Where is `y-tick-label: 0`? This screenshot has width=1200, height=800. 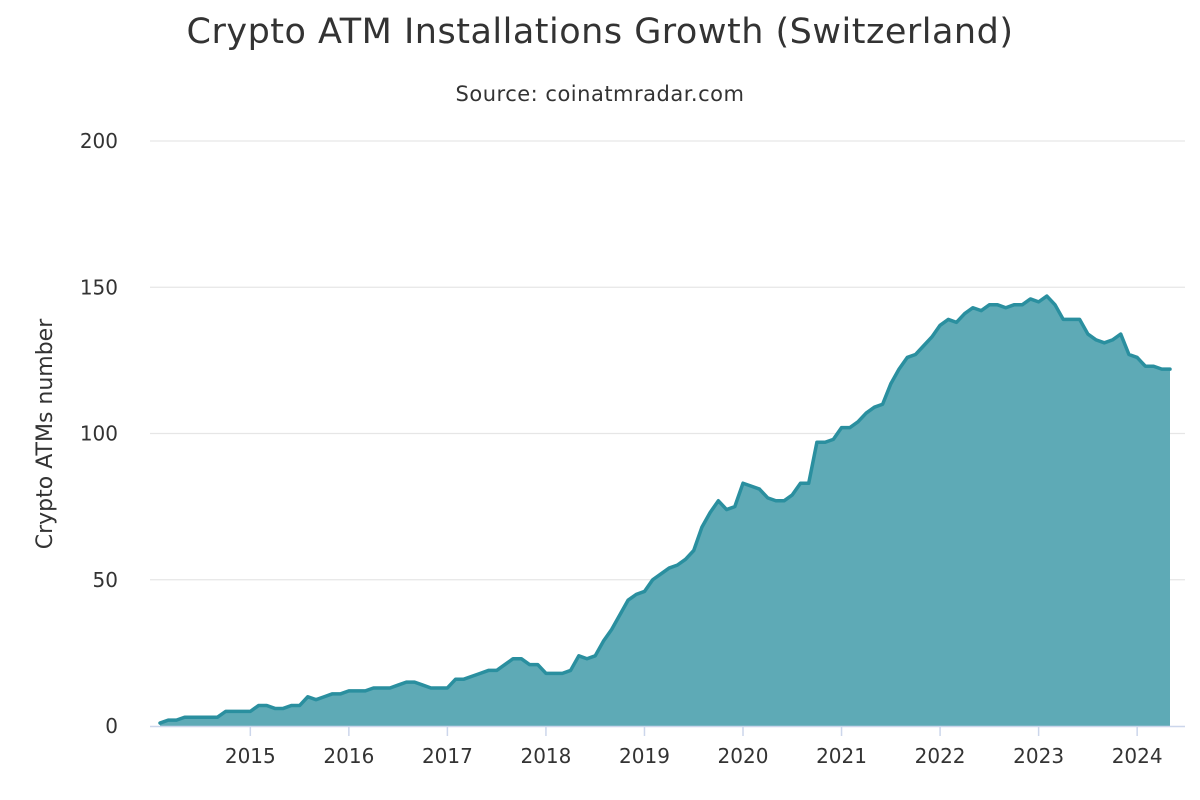 y-tick-label: 0 is located at coordinates (111, 726).